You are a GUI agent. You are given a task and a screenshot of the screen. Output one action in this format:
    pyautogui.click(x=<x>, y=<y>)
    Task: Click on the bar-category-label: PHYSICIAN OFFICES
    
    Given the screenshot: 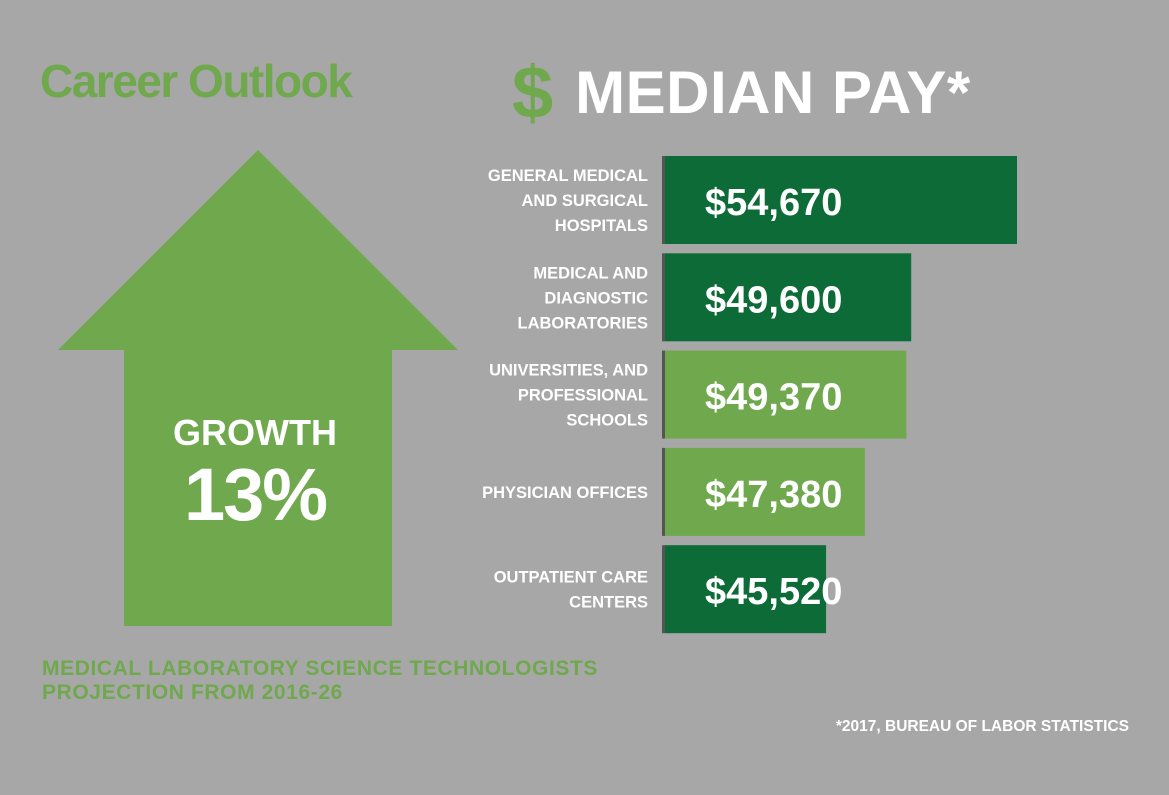 What is the action you would take?
    pyautogui.click(x=565, y=493)
    